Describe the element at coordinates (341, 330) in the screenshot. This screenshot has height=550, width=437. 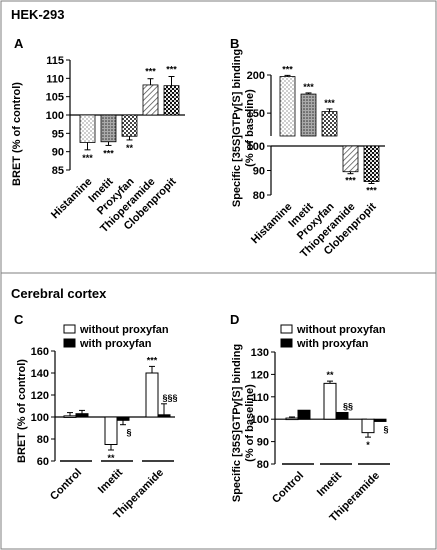
I see `legend-label-d-without: without proxyfan` at that location.